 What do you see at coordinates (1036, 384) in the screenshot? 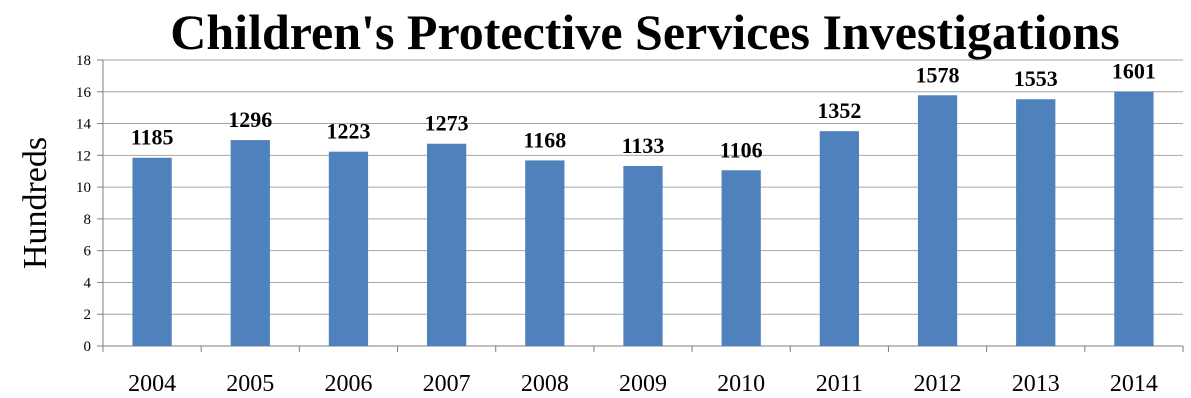
I see `x-tick-label-2013: 2013` at bounding box center [1036, 384].